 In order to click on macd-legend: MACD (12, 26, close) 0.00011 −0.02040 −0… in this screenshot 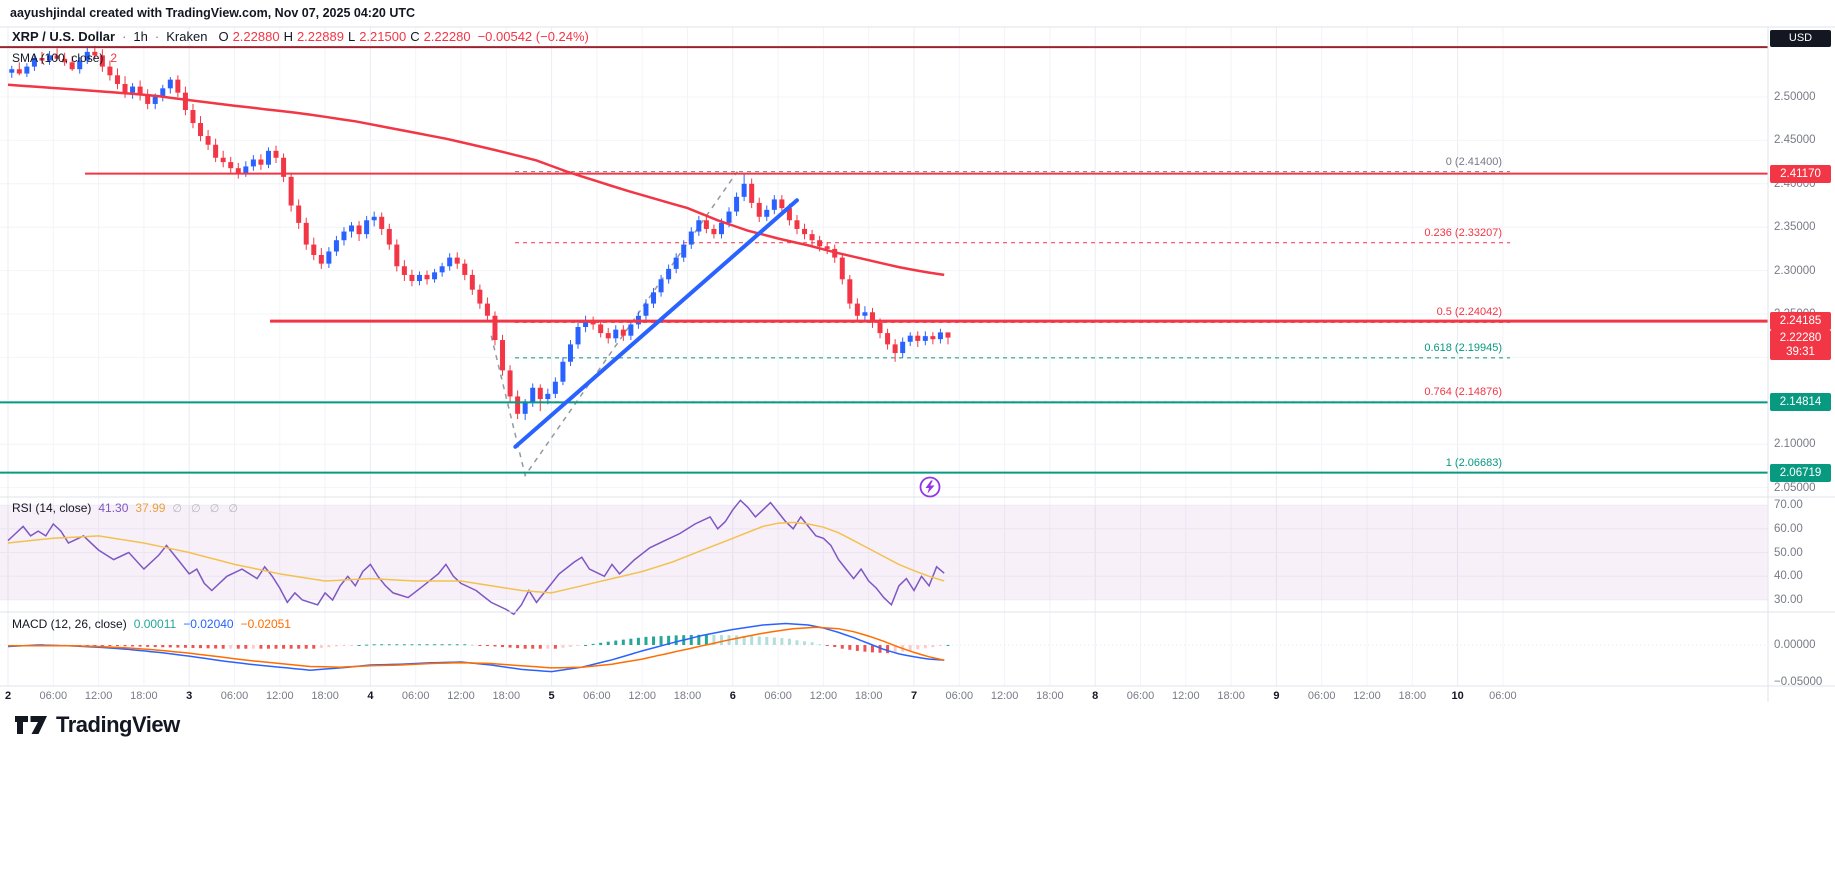, I will do `click(151, 624)`.